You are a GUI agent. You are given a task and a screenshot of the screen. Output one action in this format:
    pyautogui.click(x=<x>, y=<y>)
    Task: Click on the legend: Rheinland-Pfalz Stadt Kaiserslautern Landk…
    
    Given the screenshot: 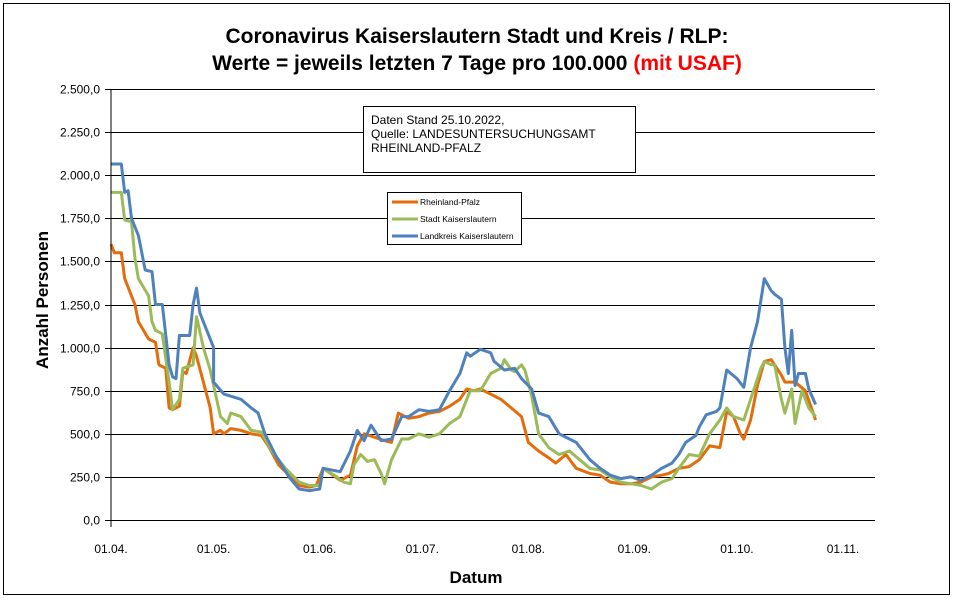 What is the action you would take?
    pyautogui.click(x=454, y=218)
    